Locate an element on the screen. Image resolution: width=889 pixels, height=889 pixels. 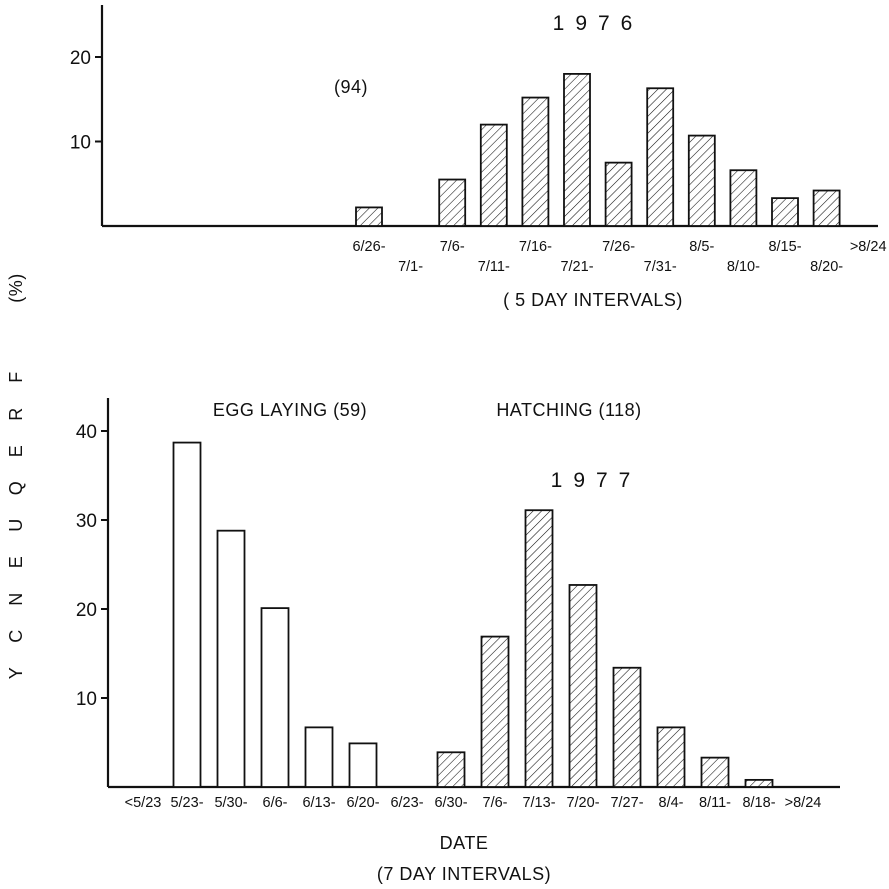
x-tick-label: 7/16- is located at coordinates (535, 247).